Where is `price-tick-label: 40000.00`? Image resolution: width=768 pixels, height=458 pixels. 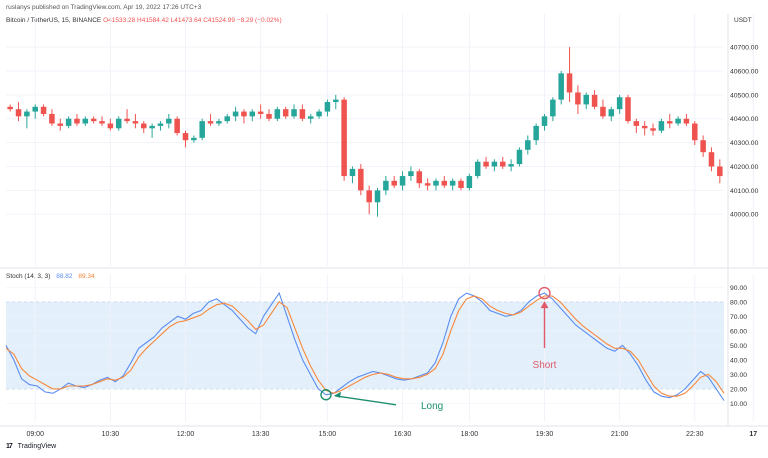
price-tick-label: 40000.00 is located at coordinates (744, 215).